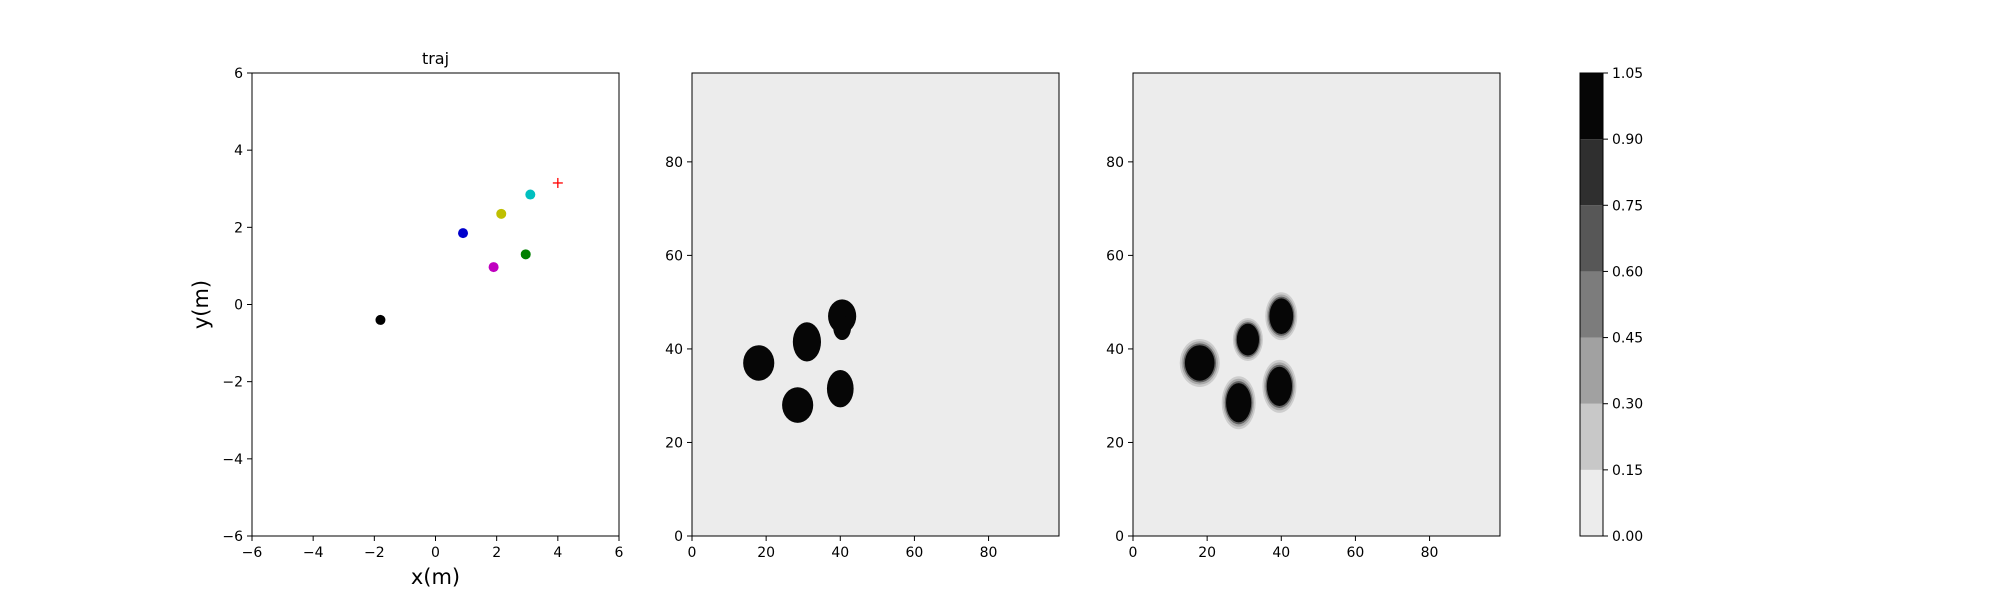 The height and width of the screenshot is (600, 2000). I want to click on x-tick-label: 2, so click(496, 553).